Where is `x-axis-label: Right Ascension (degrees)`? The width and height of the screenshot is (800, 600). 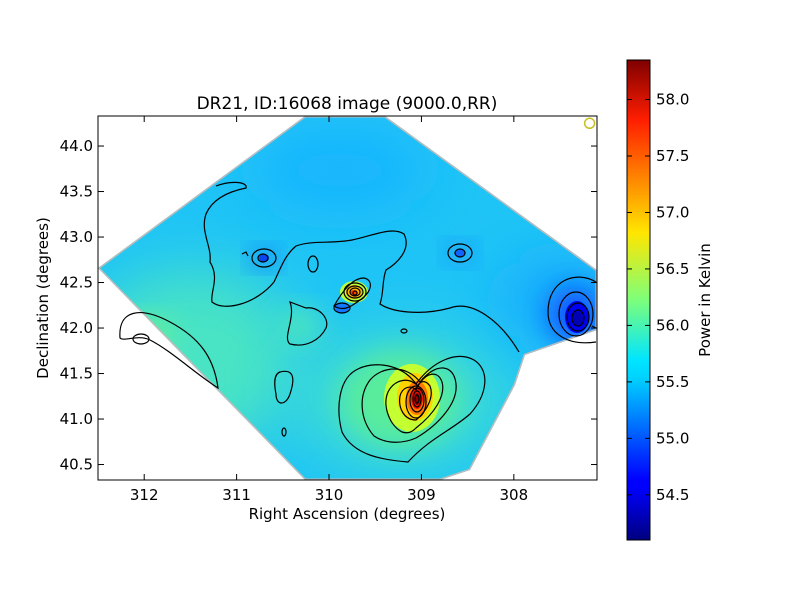 x-axis-label: Right Ascension (degrees) is located at coordinates (347, 514).